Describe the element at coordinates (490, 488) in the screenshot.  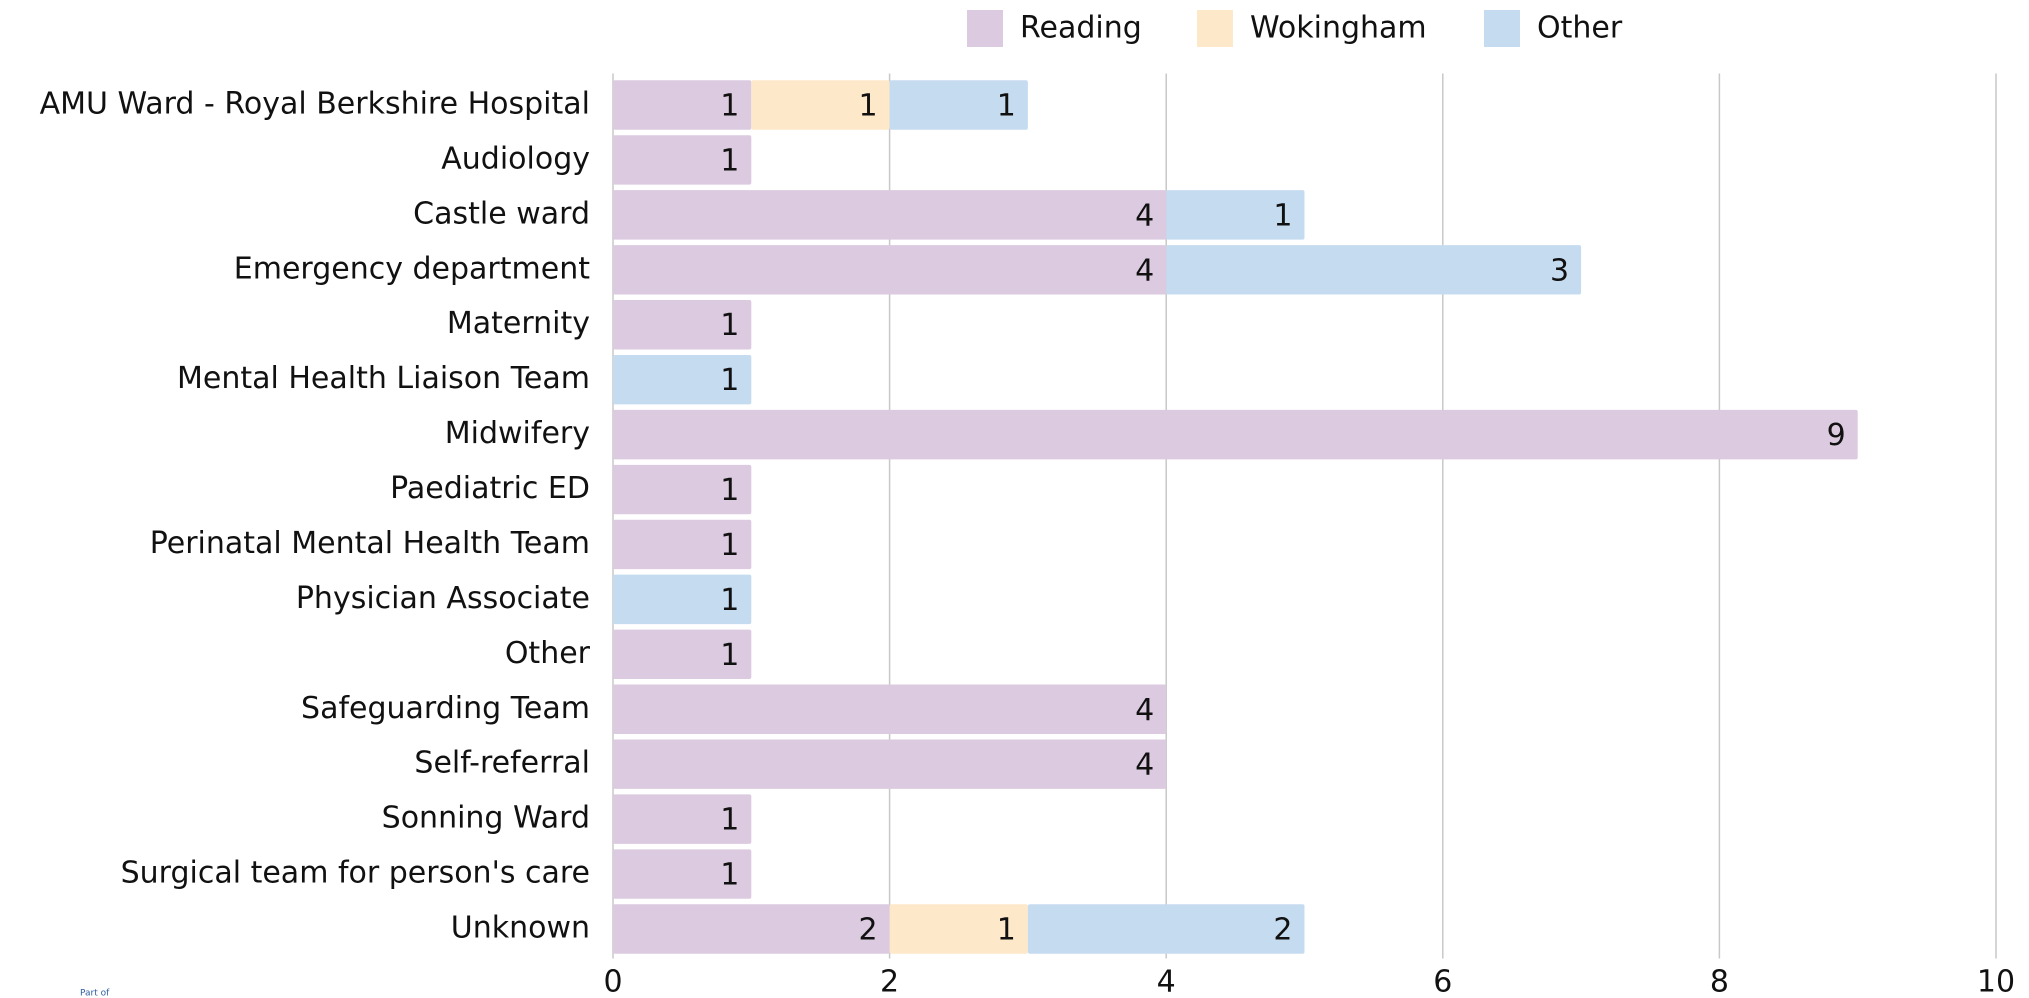
I see `y-tick-label: Paediatric ED` at that location.